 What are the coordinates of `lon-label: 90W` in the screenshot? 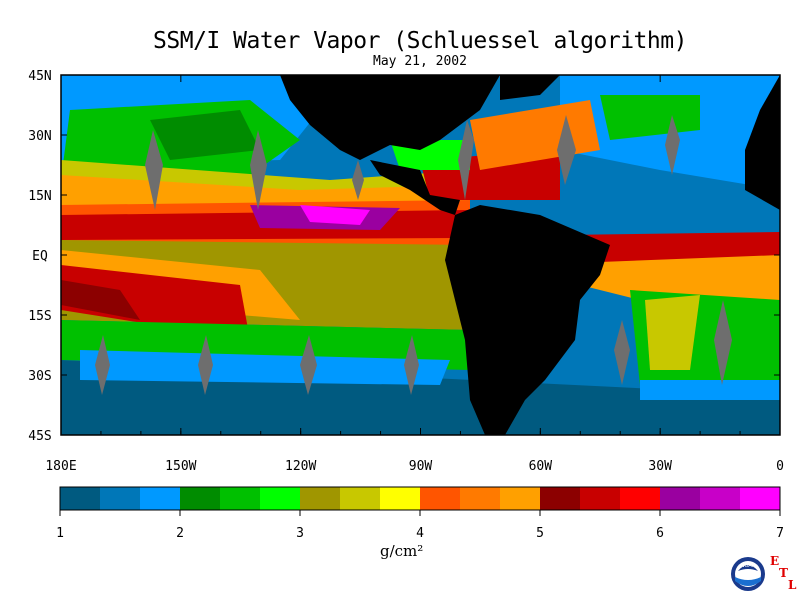 It's located at (421, 466).